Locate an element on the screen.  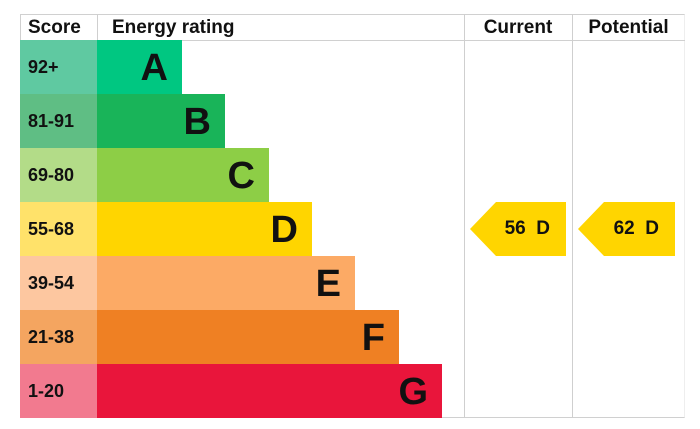
rating-bar-f: F is located at coordinates (248, 337).